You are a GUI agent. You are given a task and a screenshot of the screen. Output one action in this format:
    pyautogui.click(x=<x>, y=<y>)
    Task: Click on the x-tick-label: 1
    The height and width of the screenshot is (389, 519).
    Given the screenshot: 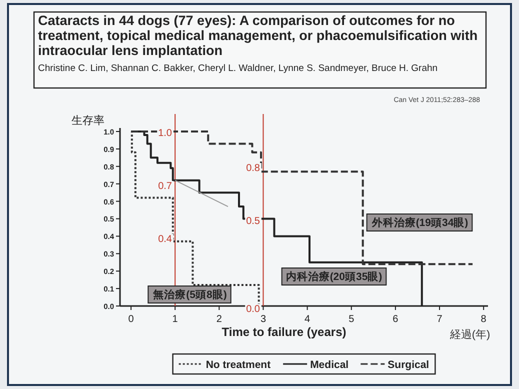 What is the action you would take?
    pyautogui.click(x=175, y=319)
    